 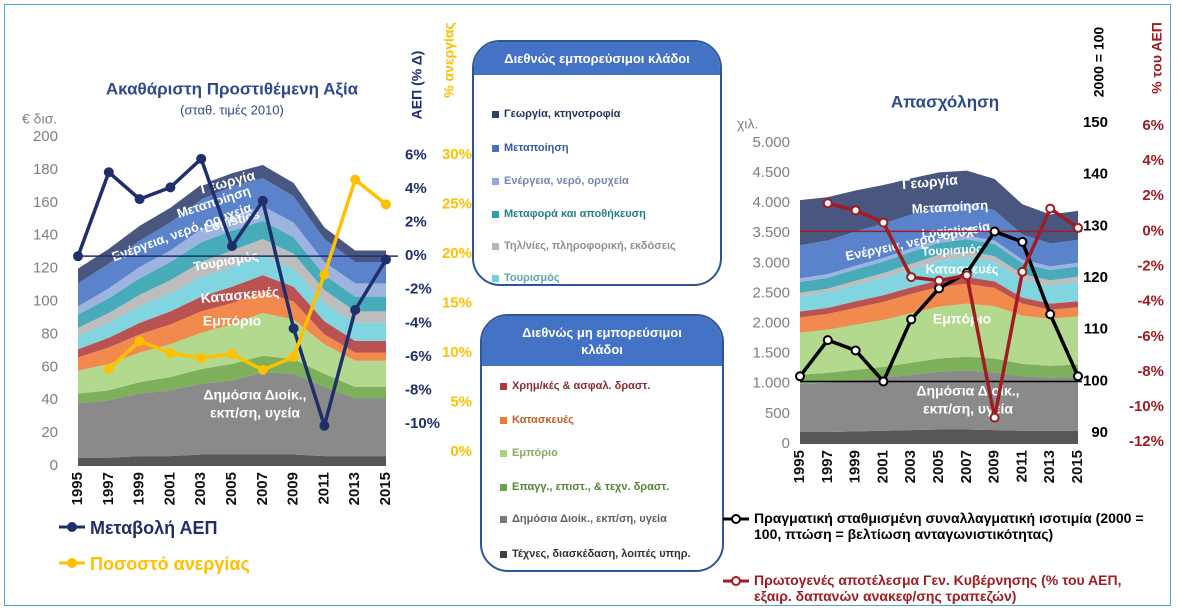 I want to click on y2-tick-label: -6%, so click(x=418, y=356).